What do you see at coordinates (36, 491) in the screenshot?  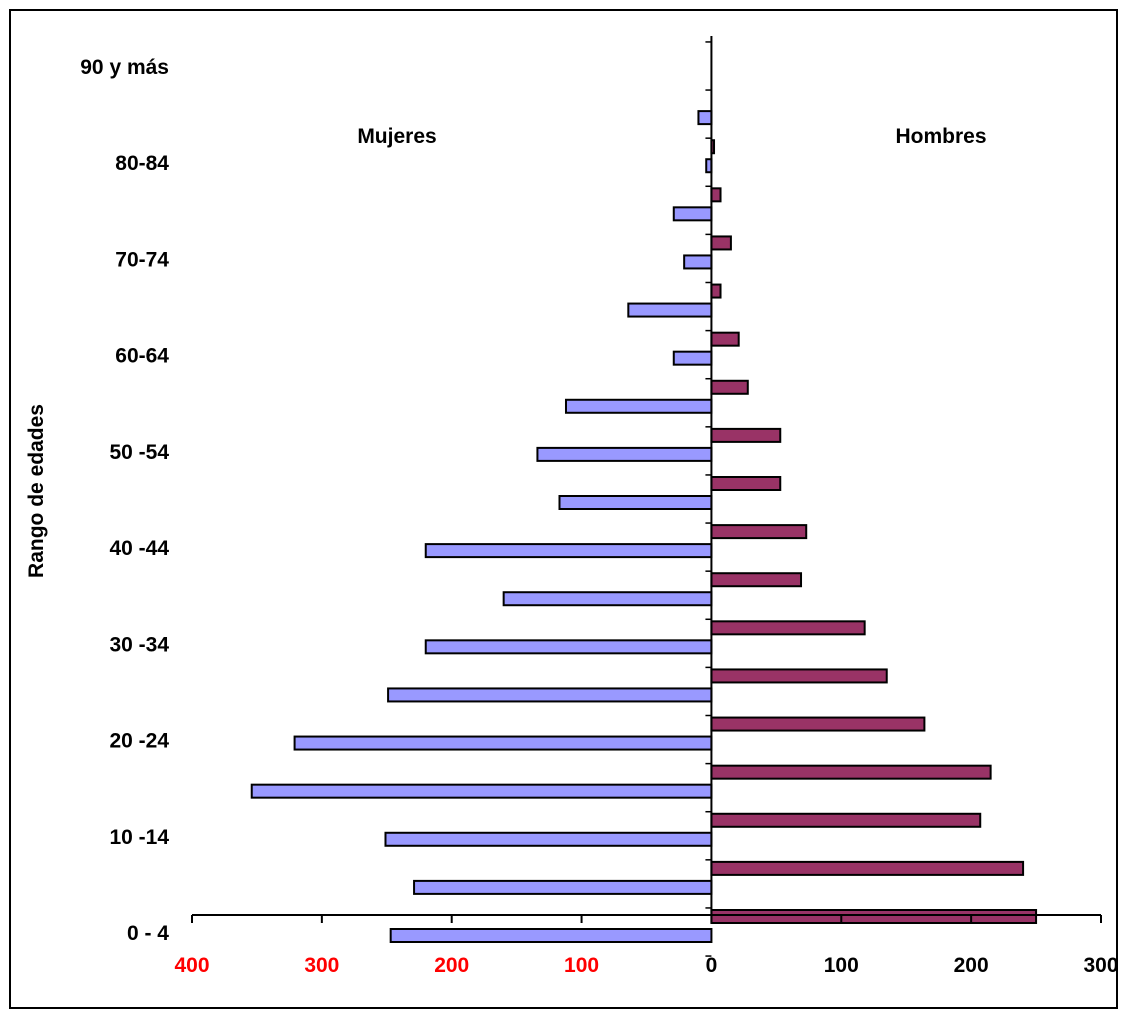 I see `y-axis-title: Rango de edades` at bounding box center [36, 491].